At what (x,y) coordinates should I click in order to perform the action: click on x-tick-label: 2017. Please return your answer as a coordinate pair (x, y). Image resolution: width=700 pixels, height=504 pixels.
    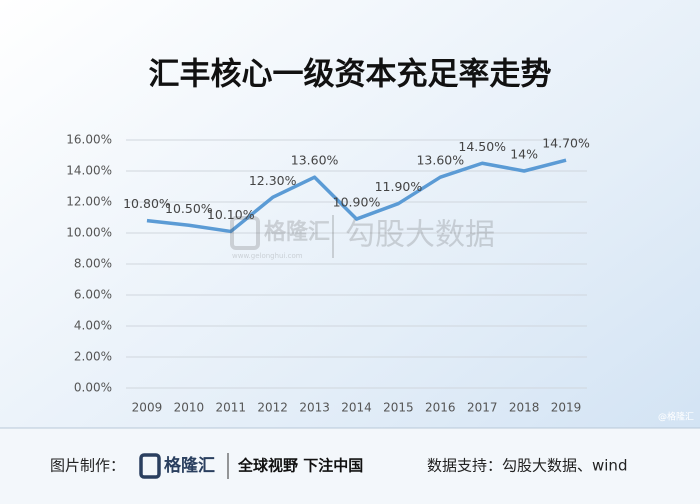
    Looking at the image, I should click on (482, 408).